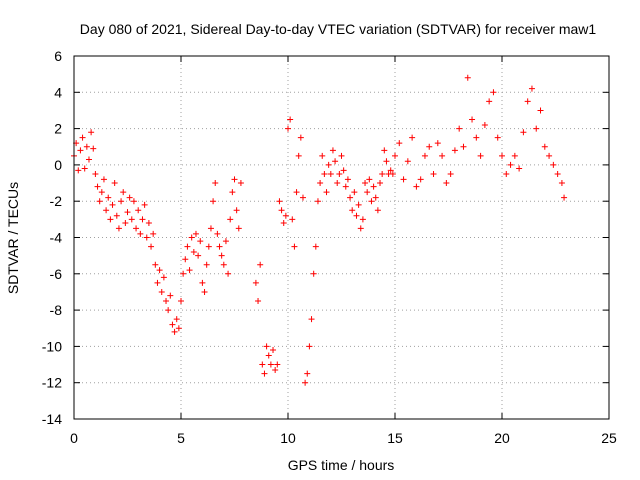 The height and width of the screenshot is (480, 640). Describe the element at coordinates (52, 383) in the screenshot. I see `y-tick-label: -12` at that location.